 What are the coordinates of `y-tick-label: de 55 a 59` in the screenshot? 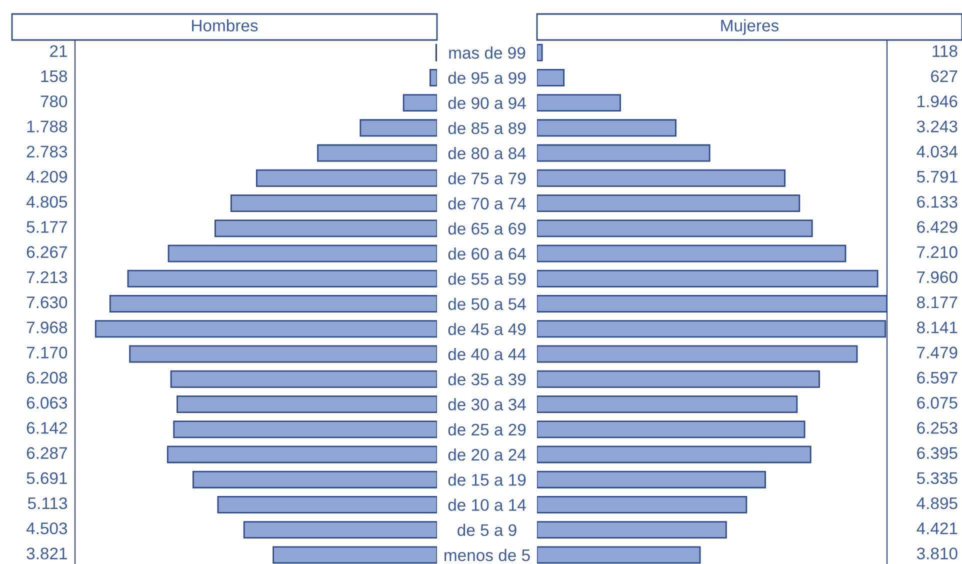 It's located at (487, 278).